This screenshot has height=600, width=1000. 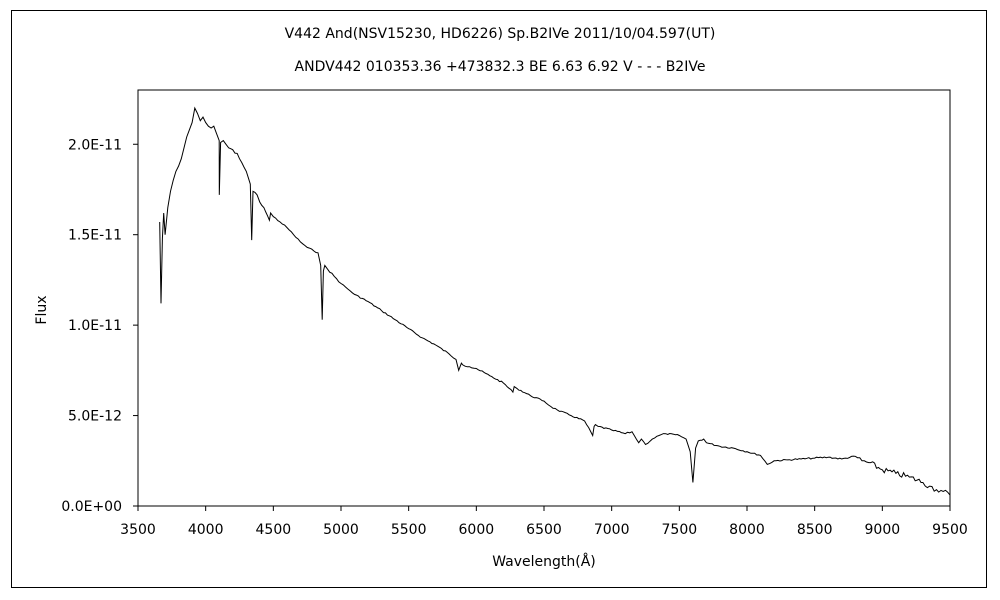 I want to click on y-tick-label: 2.0E-11, so click(x=95, y=145).